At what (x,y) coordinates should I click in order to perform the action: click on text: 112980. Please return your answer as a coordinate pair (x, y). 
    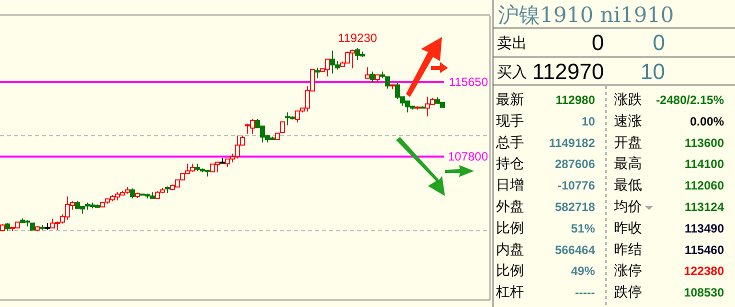
    Looking at the image, I should click on (576, 100).